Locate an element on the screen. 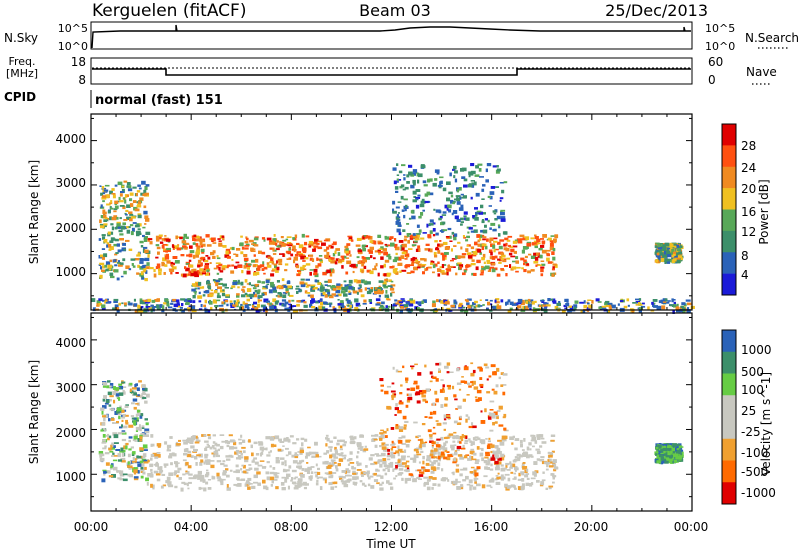 The image size is (800, 554). power-ytick-4000: 4000 is located at coordinates (70, 139).